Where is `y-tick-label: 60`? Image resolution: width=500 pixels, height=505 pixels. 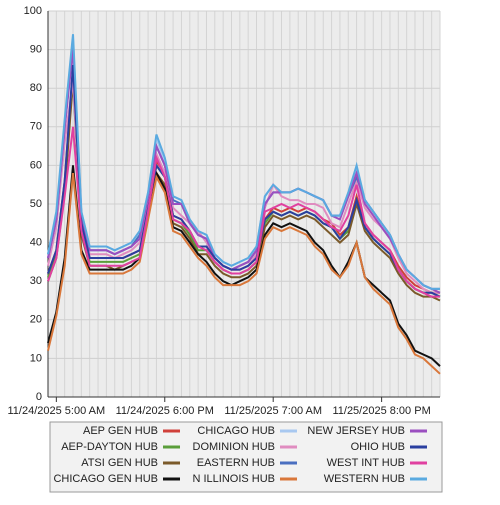
y-tick-label: 60 is located at coordinates (36, 165).